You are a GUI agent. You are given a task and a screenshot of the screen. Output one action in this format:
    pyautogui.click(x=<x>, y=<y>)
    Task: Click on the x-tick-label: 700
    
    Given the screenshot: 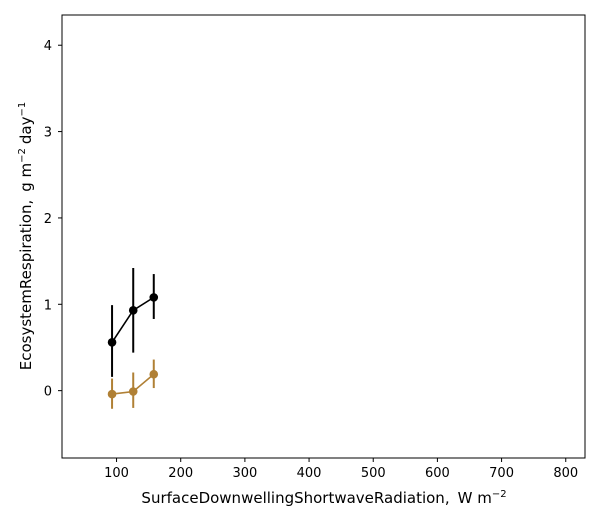 What is the action you would take?
    pyautogui.click(x=501, y=473)
    